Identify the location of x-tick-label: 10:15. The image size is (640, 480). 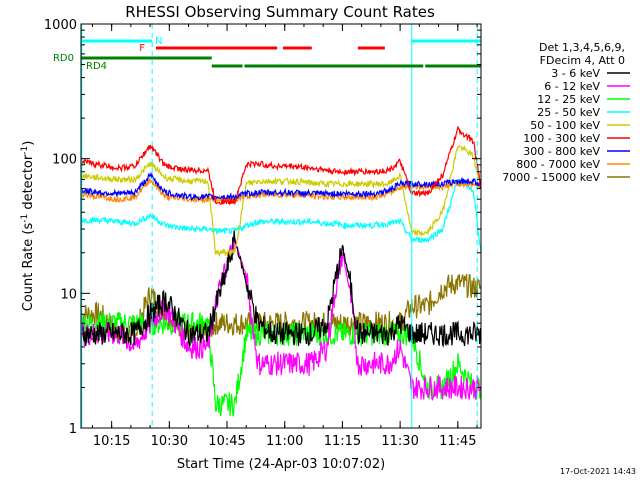
(111, 441).